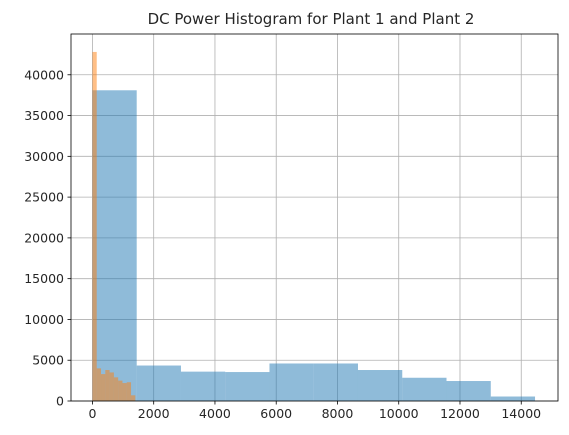  Describe the element at coordinates (44, 278) in the screenshot. I see `y-tick-label: 15000` at that location.